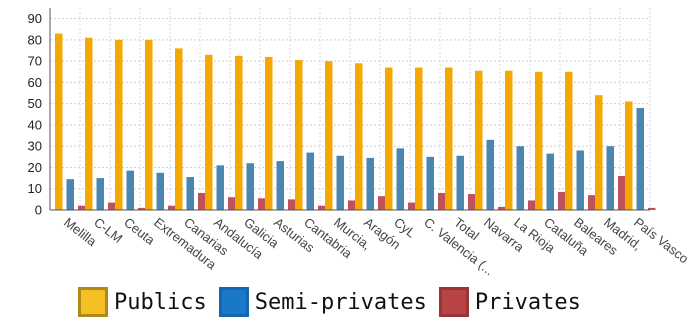 The width and height of the screenshot is (696, 324). I want to click on y-tick-label: 70, so click(35, 61).